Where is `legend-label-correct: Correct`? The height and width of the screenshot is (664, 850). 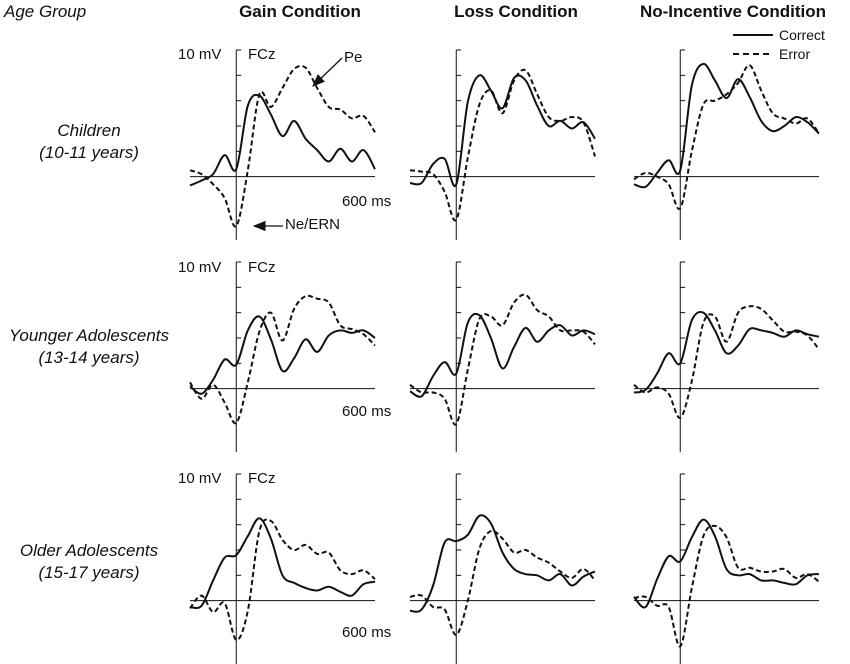 legend-label-correct: Correct is located at coordinates (802, 35).